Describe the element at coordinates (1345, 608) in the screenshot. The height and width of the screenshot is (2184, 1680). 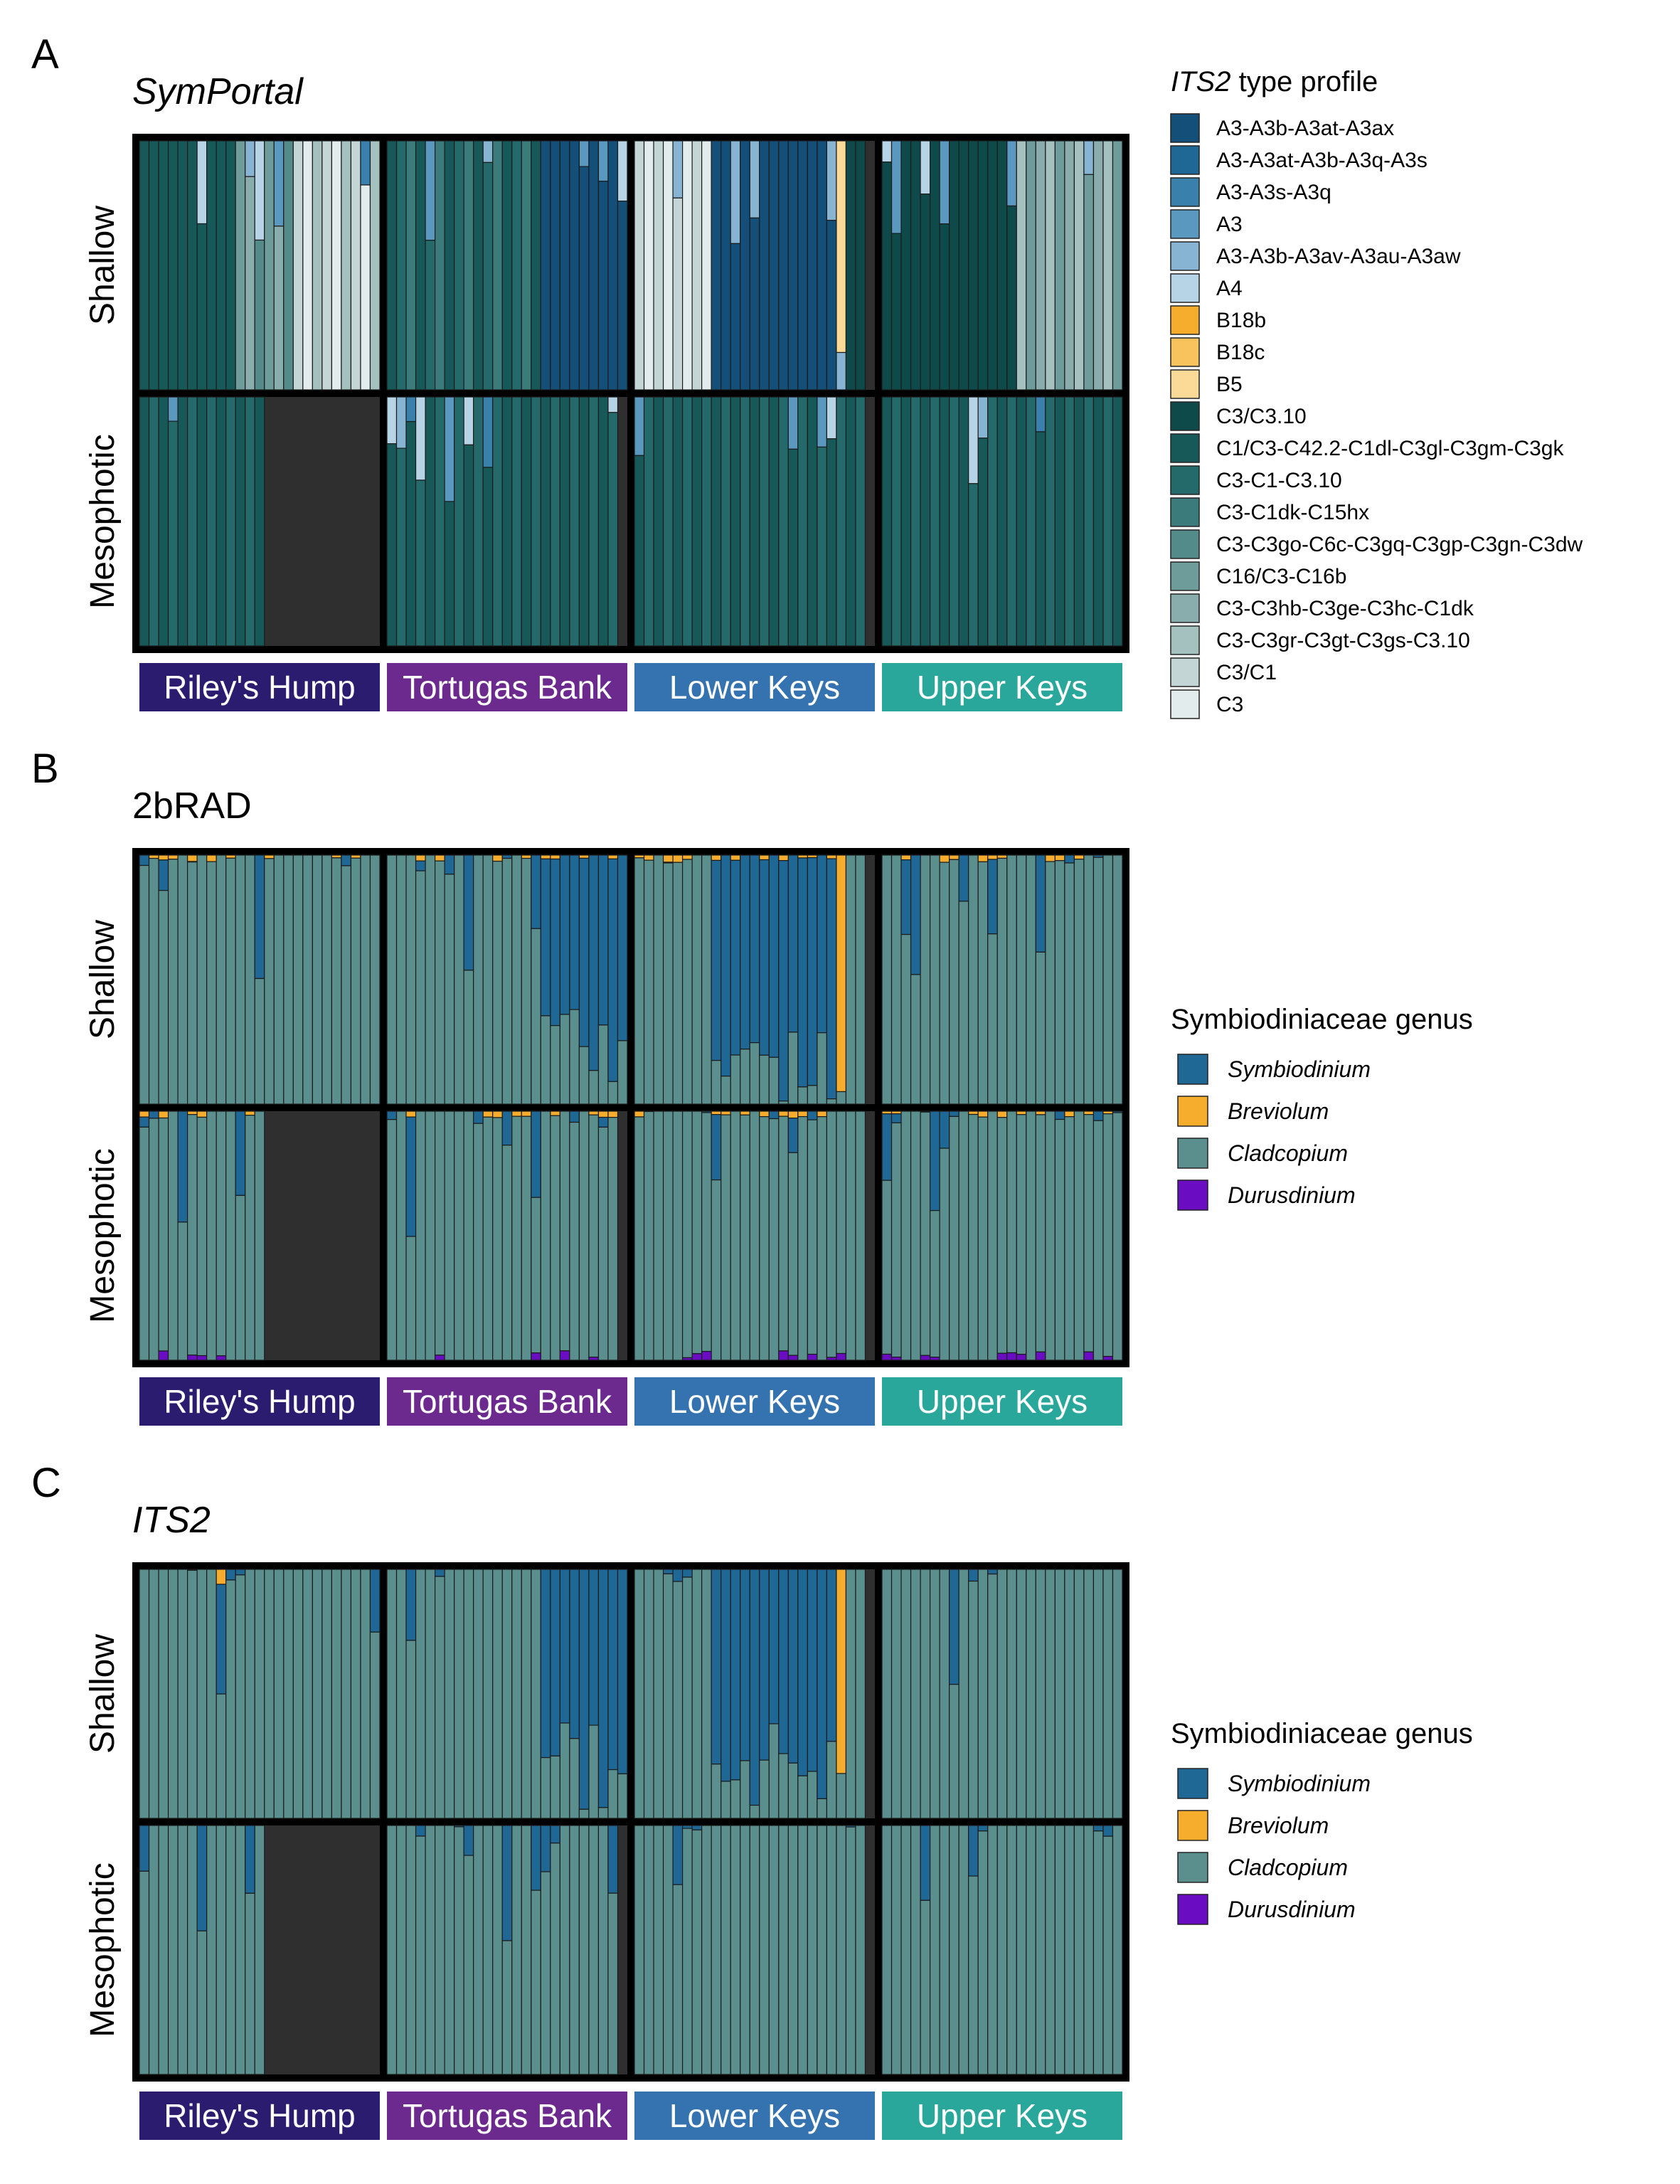
I see `legend-label: C3-C3hb-C3ge-C3hc-C1dk` at that location.